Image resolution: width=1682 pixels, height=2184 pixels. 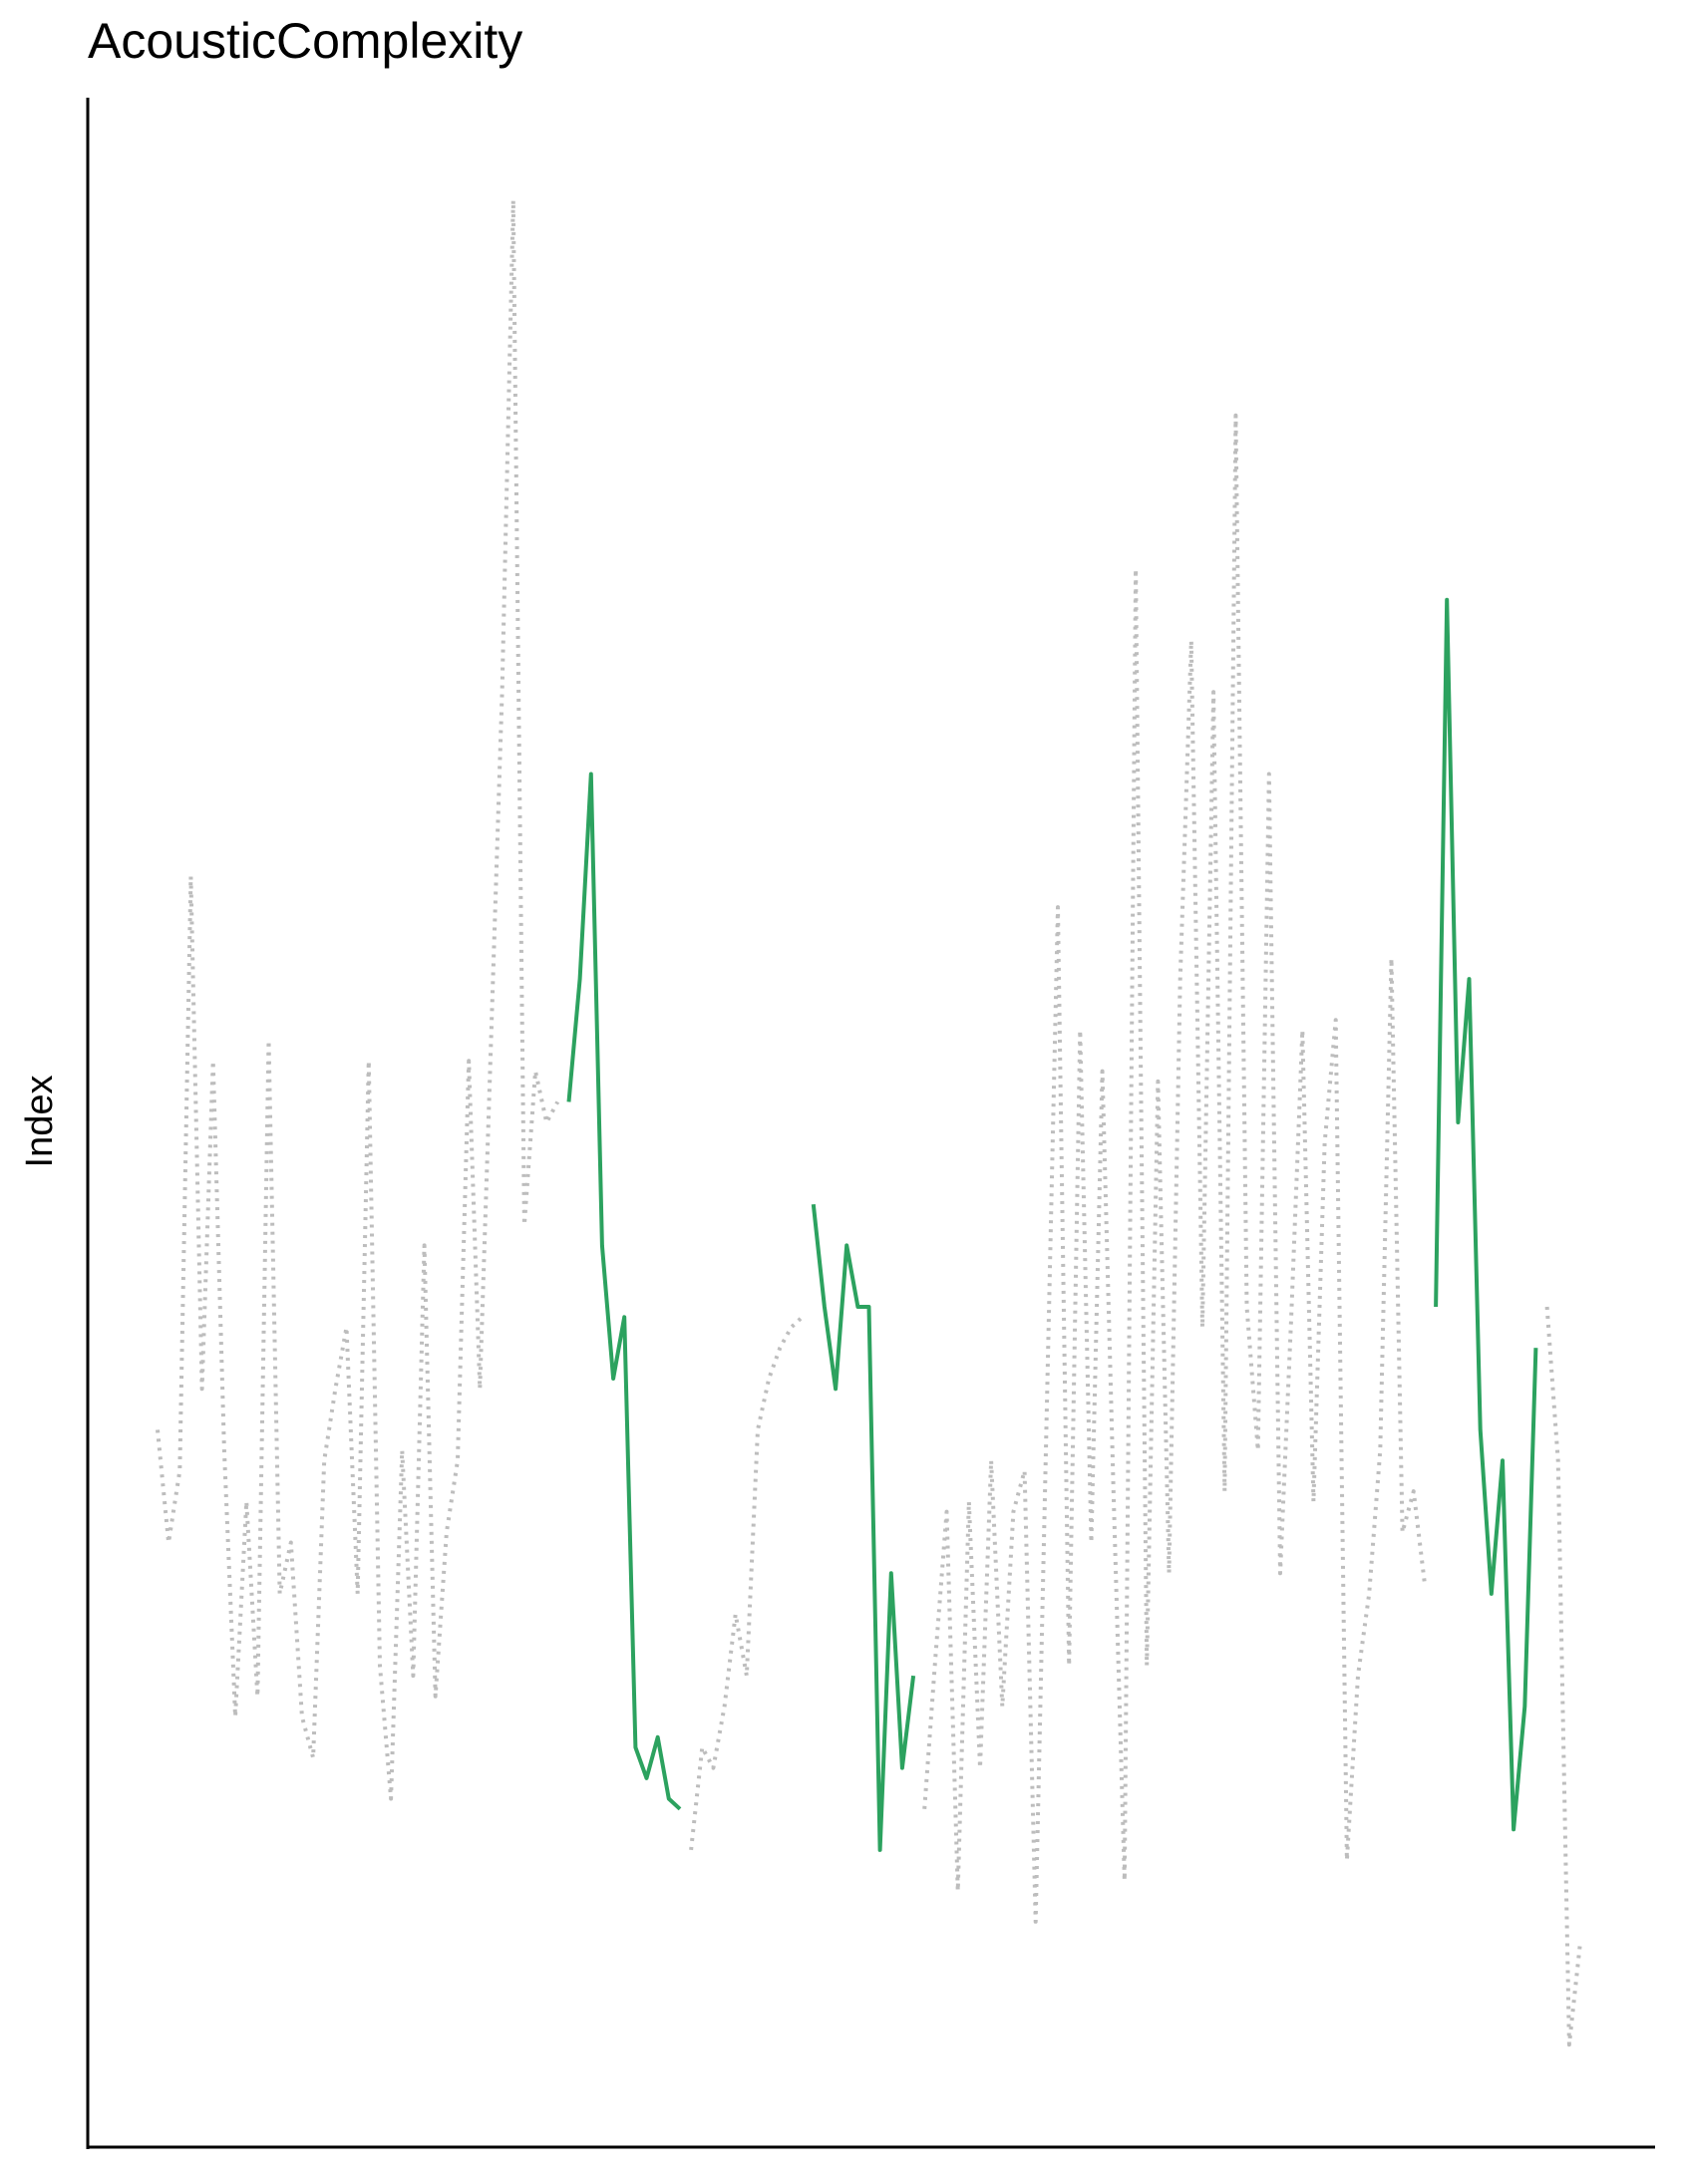 What do you see at coordinates (305, 41) in the screenshot?
I see `chart-title: AcousticComplexity` at bounding box center [305, 41].